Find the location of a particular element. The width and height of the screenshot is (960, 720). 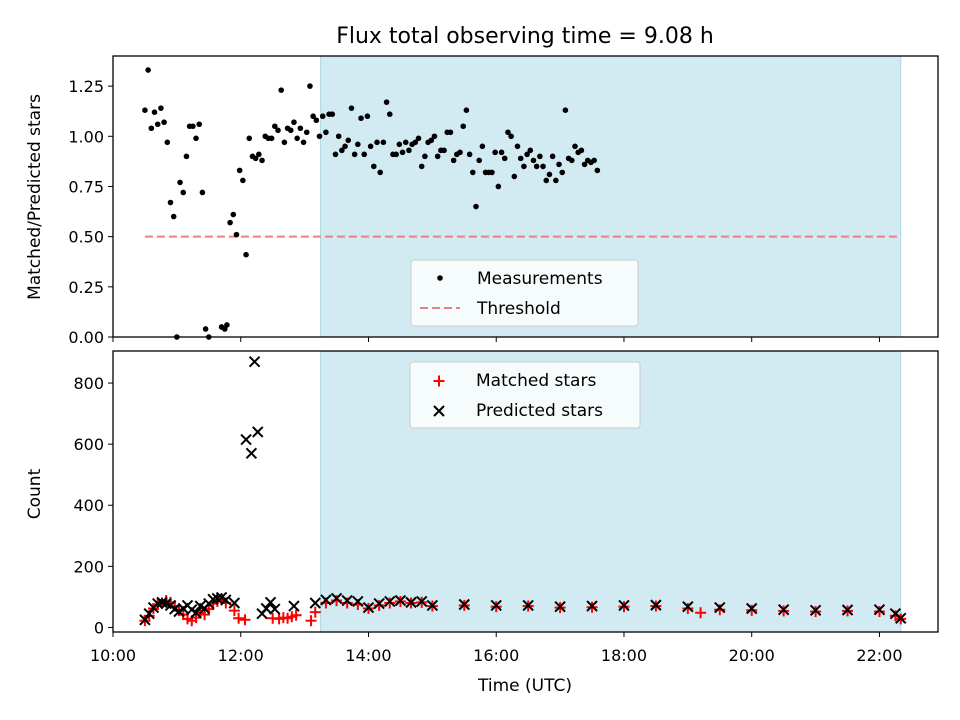

top-y-tick-label: 1.00 is located at coordinates (86, 136).